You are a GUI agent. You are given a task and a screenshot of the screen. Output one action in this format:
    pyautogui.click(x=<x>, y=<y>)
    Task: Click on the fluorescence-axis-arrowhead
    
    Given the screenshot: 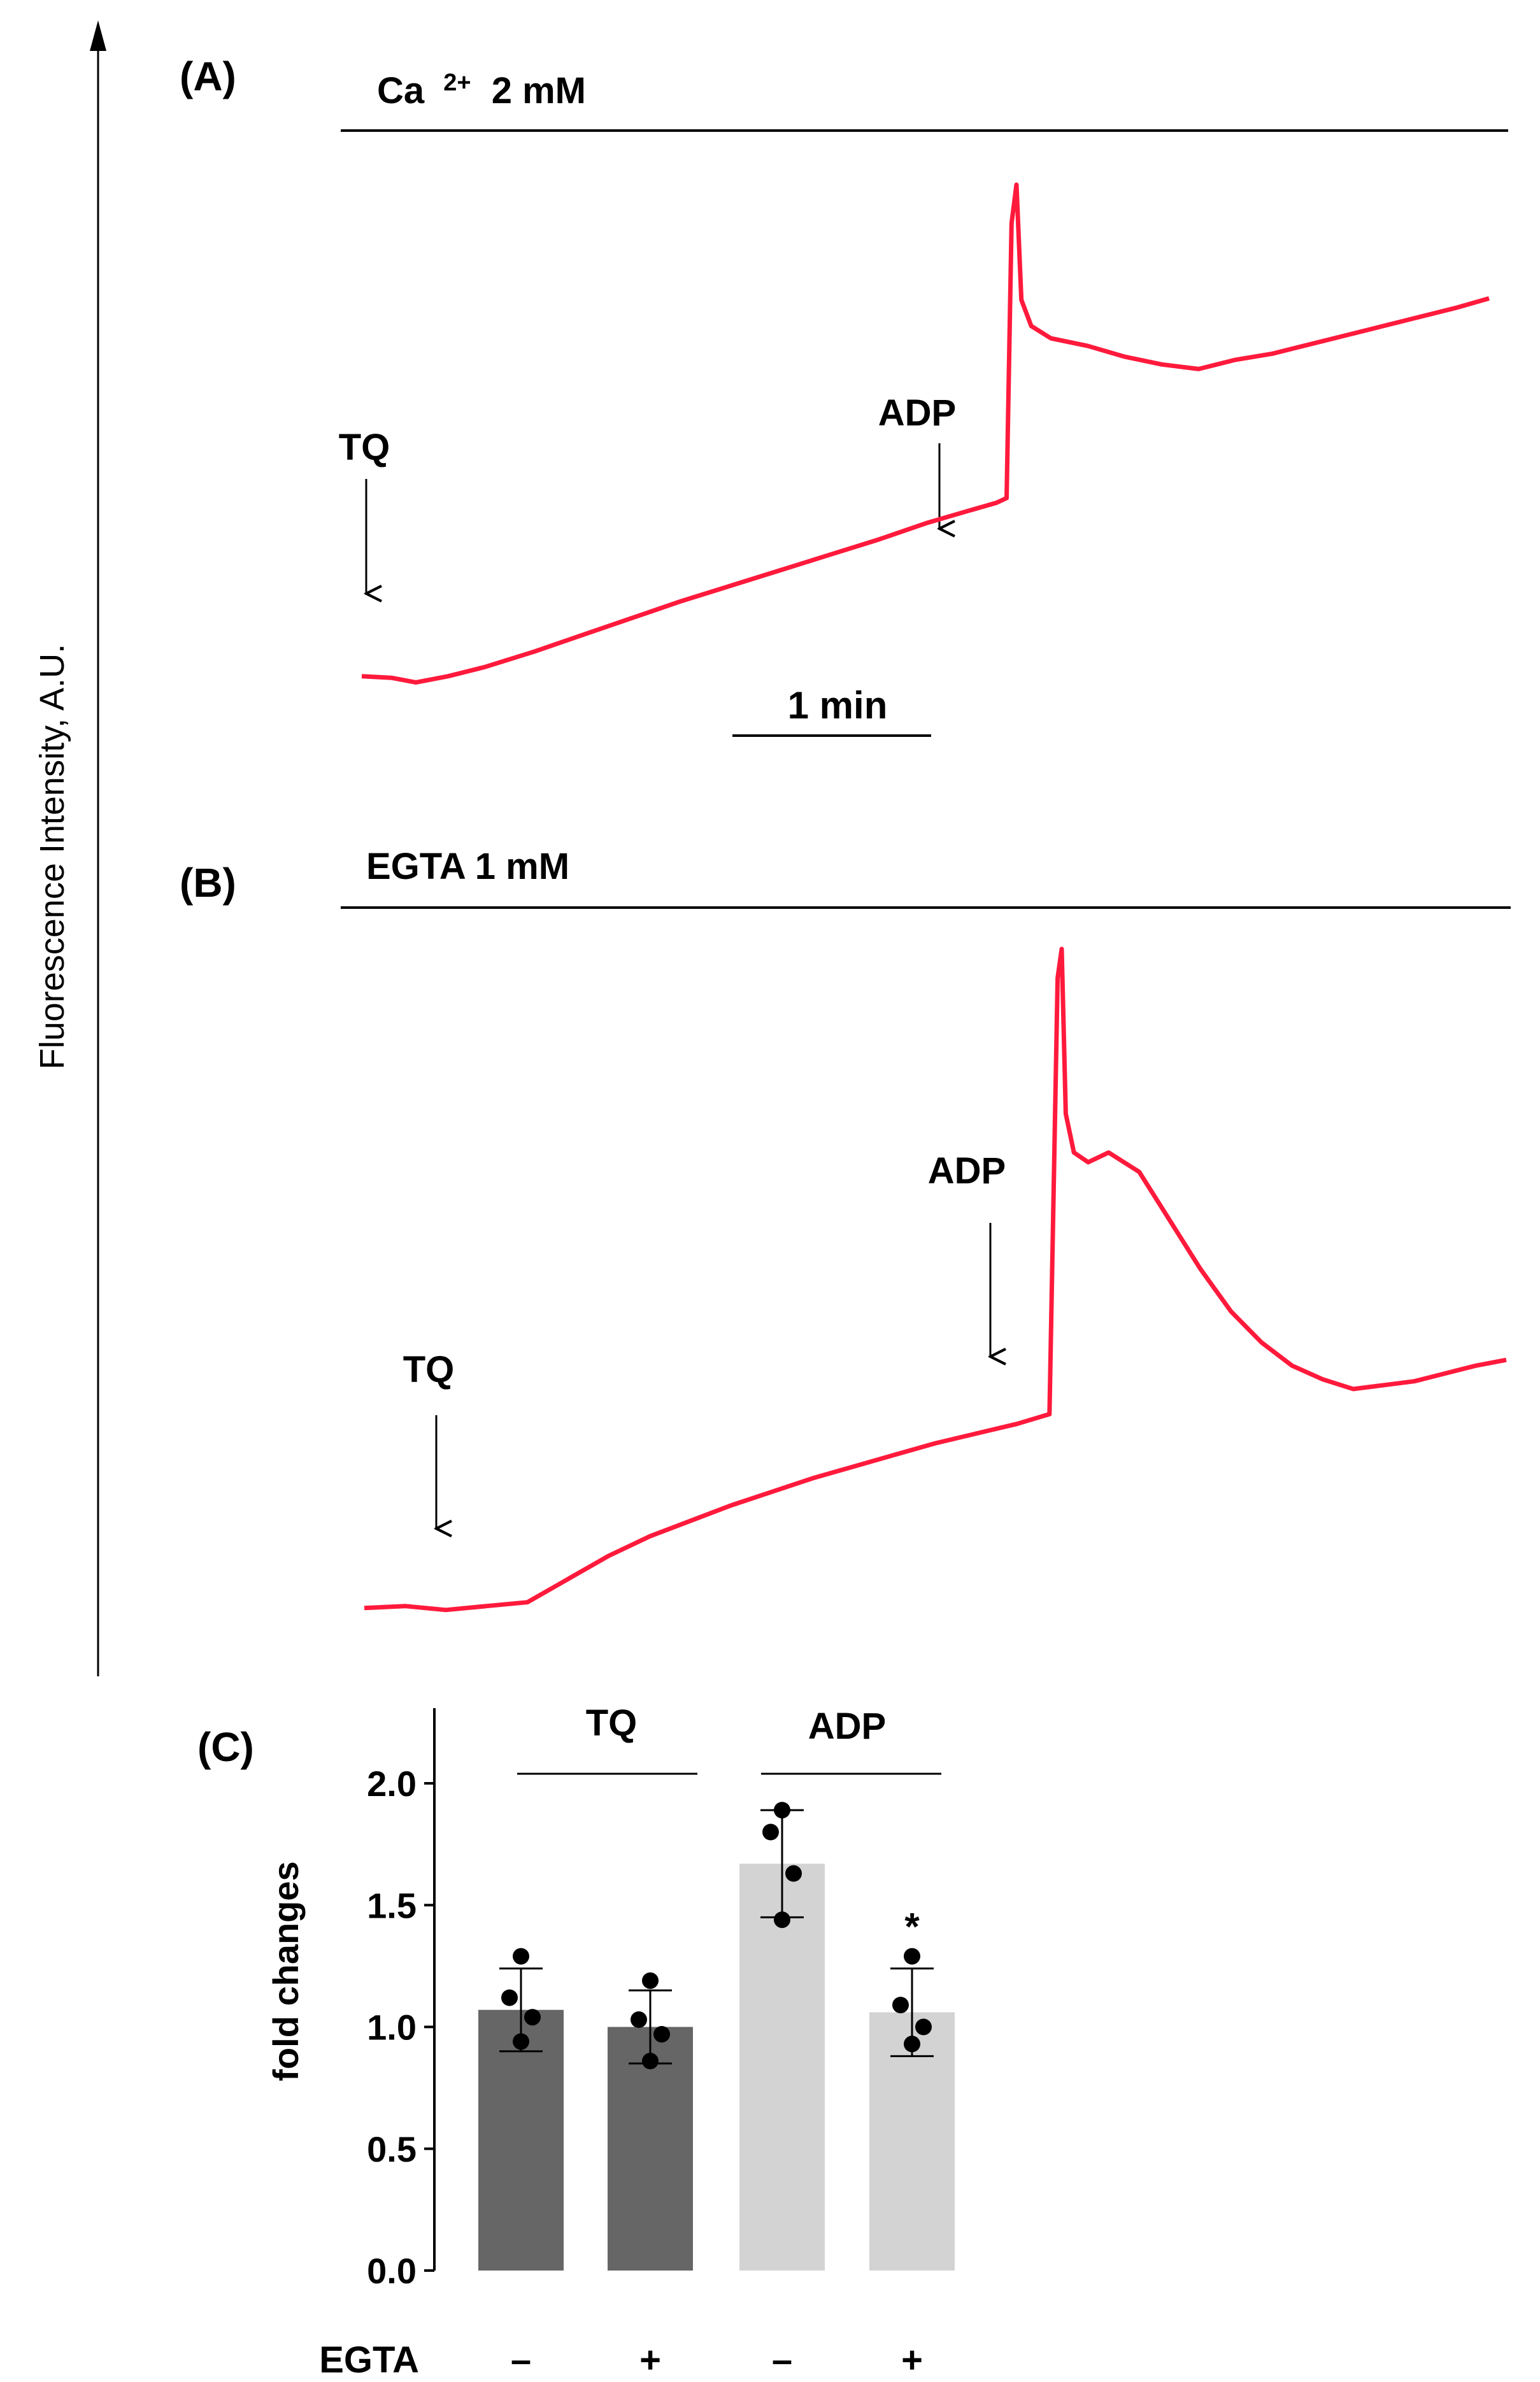 What is the action you would take?
    pyautogui.click(x=98, y=35)
    